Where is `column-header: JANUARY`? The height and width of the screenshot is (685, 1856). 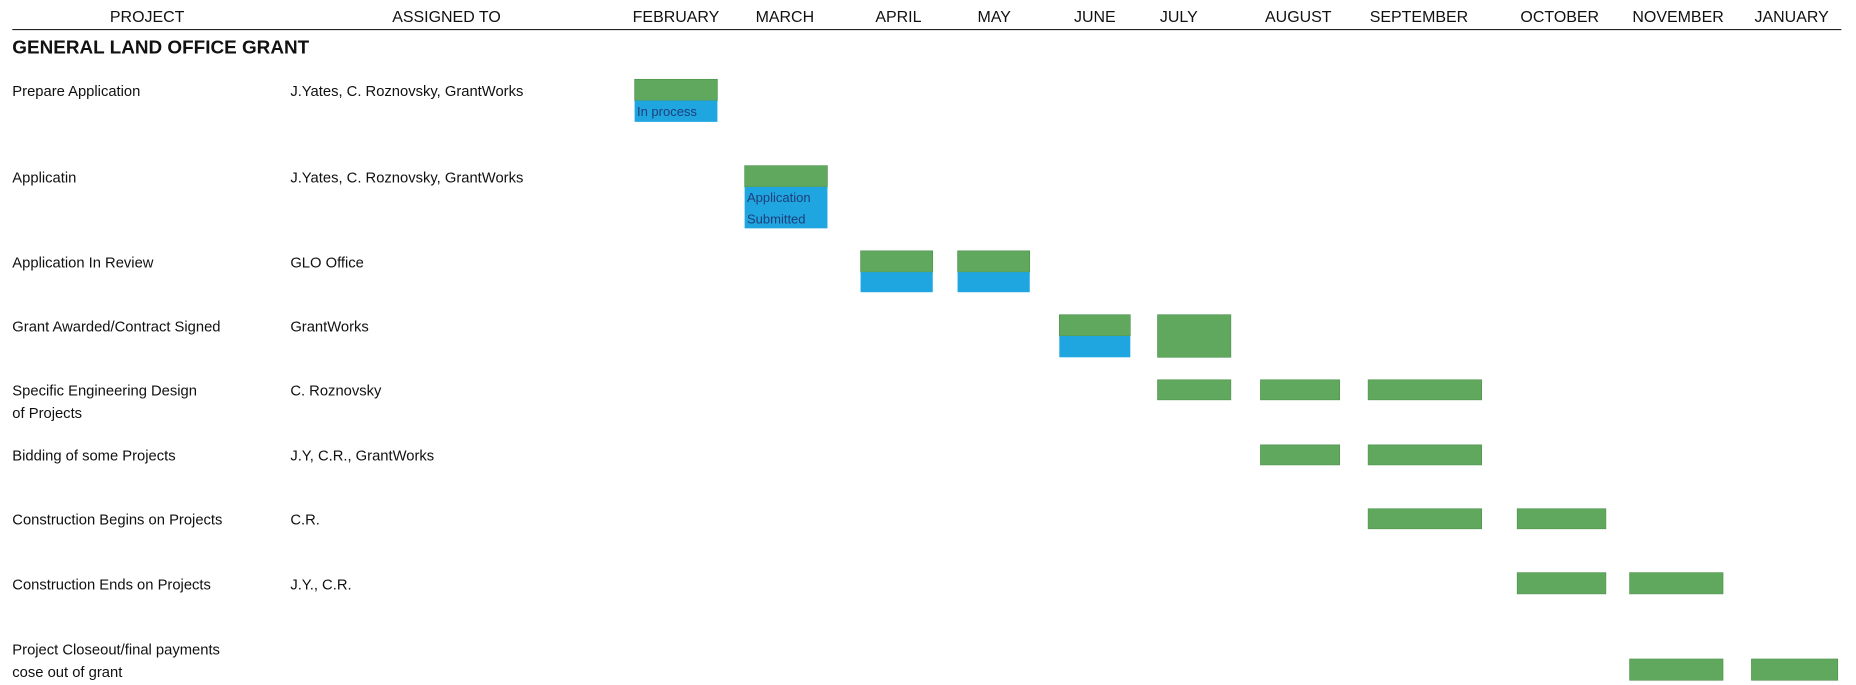
column-header: JANUARY is located at coordinates (1792, 17).